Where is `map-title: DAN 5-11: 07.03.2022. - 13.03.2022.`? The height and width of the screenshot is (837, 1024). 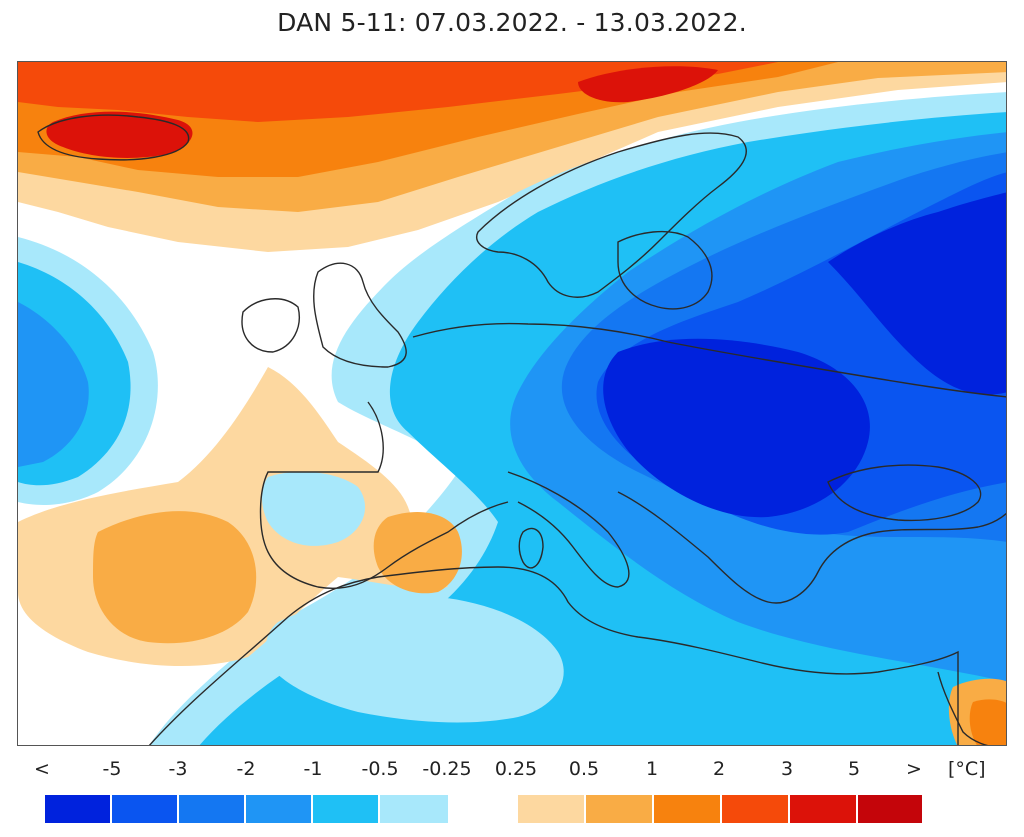
map-title: DAN 5-11: 07.03.2022. - 13.03.2022. is located at coordinates (512, 22).